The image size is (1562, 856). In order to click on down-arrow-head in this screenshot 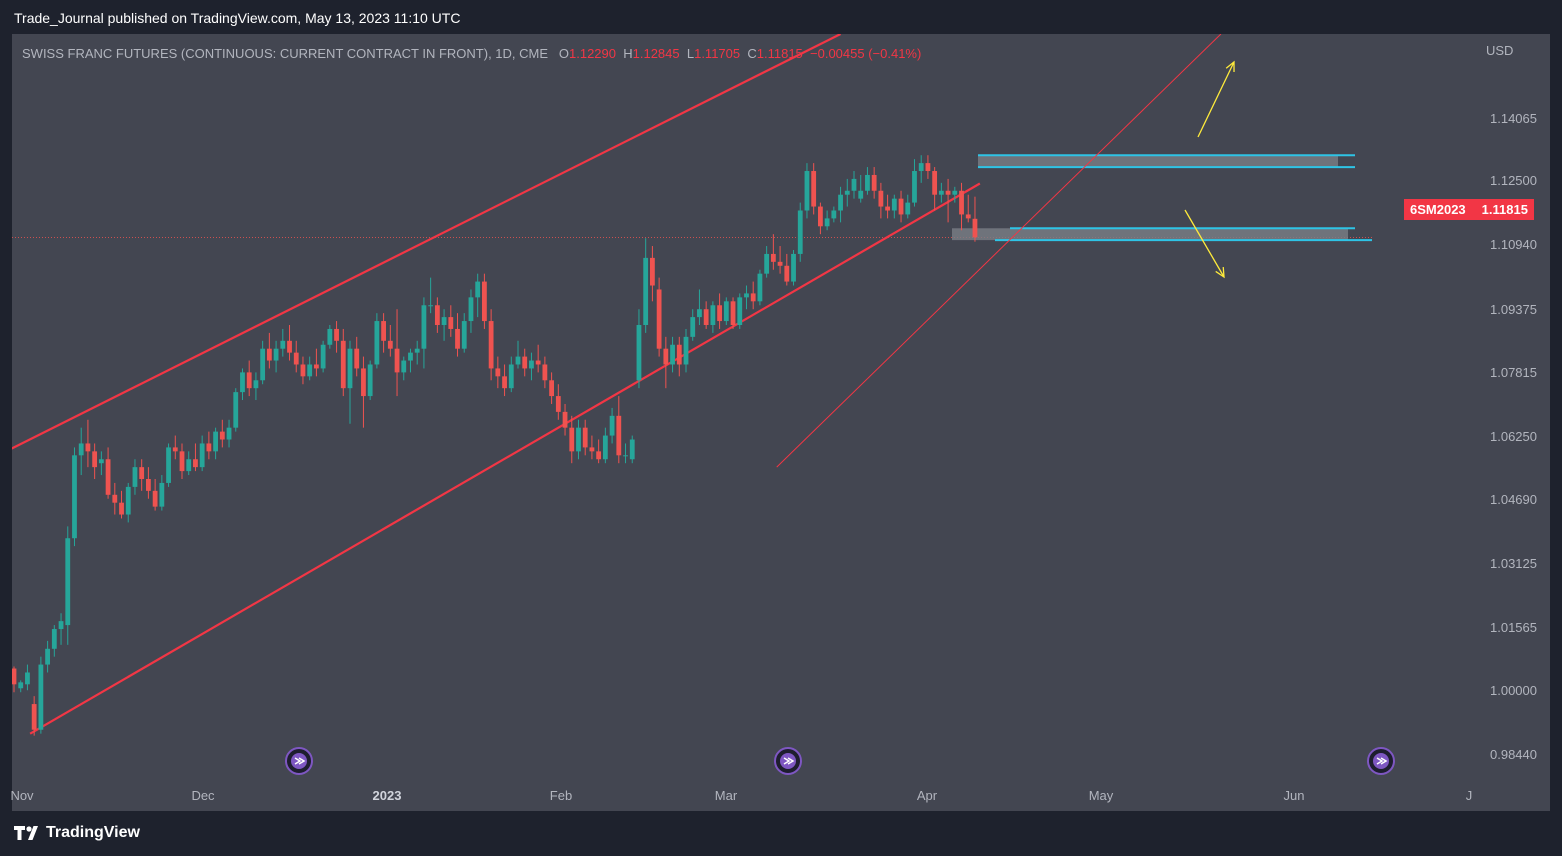, I will do `click(1220, 272)`.